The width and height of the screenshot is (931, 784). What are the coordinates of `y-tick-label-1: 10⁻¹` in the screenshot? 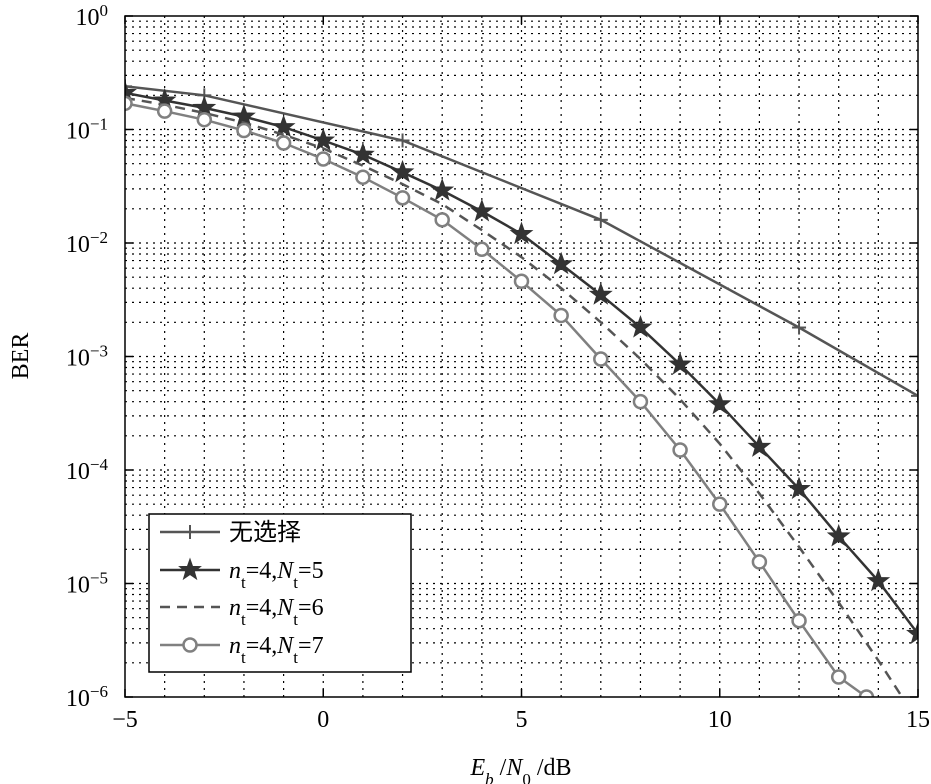 It's located at (87, 129).